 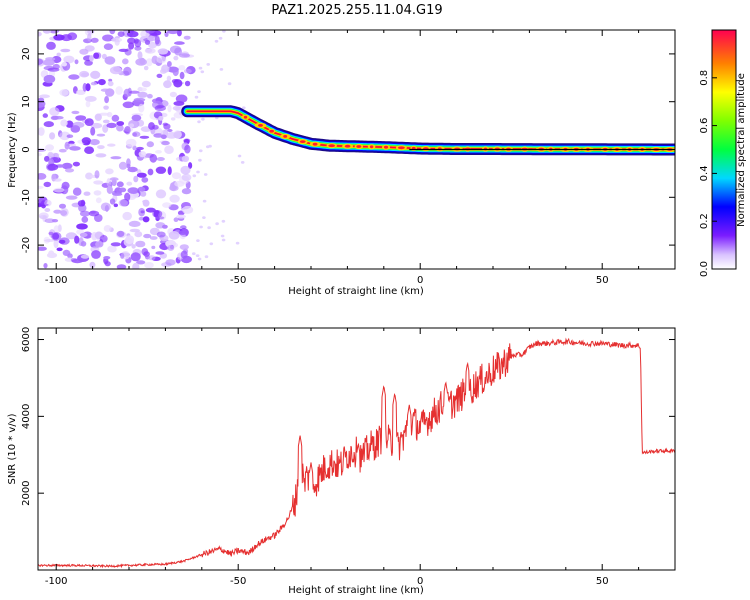 What do you see at coordinates (26, 54) in the screenshot?
I see `spectrogram-ytick-label: 20` at bounding box center [26, 54].